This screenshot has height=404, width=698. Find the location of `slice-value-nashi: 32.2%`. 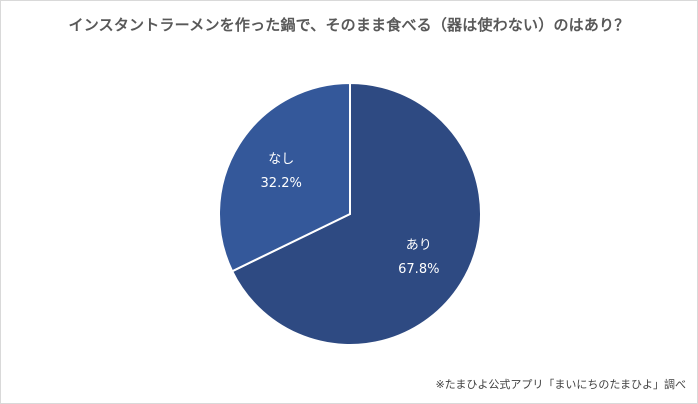

slice-value-nashi: 32.2% is located at coordinates (281, 183).